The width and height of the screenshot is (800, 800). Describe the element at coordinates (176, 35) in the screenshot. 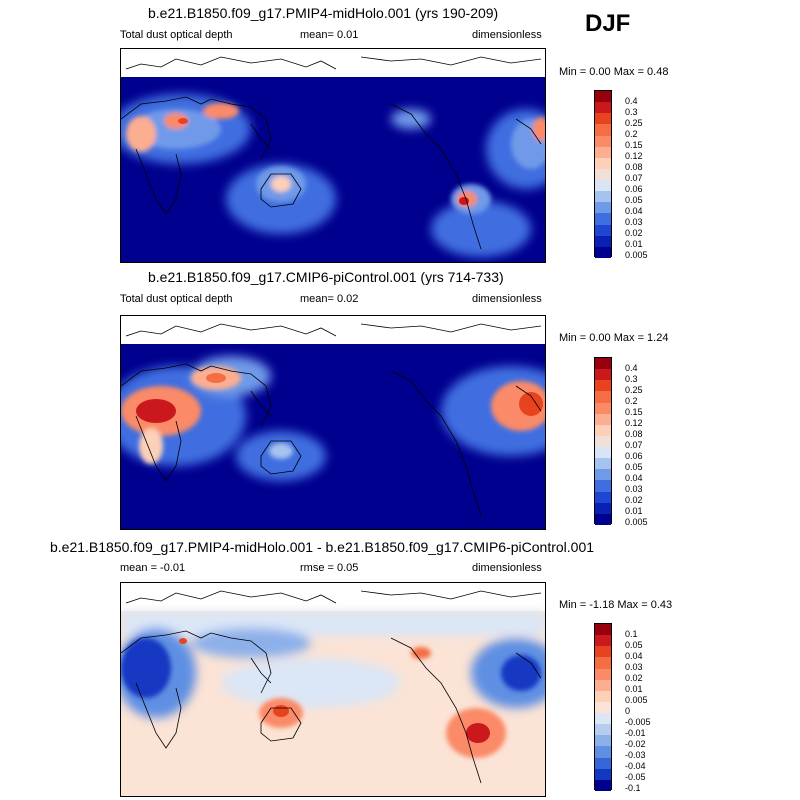

I see `panel-1-variable: Total dust optical depth` at that location.